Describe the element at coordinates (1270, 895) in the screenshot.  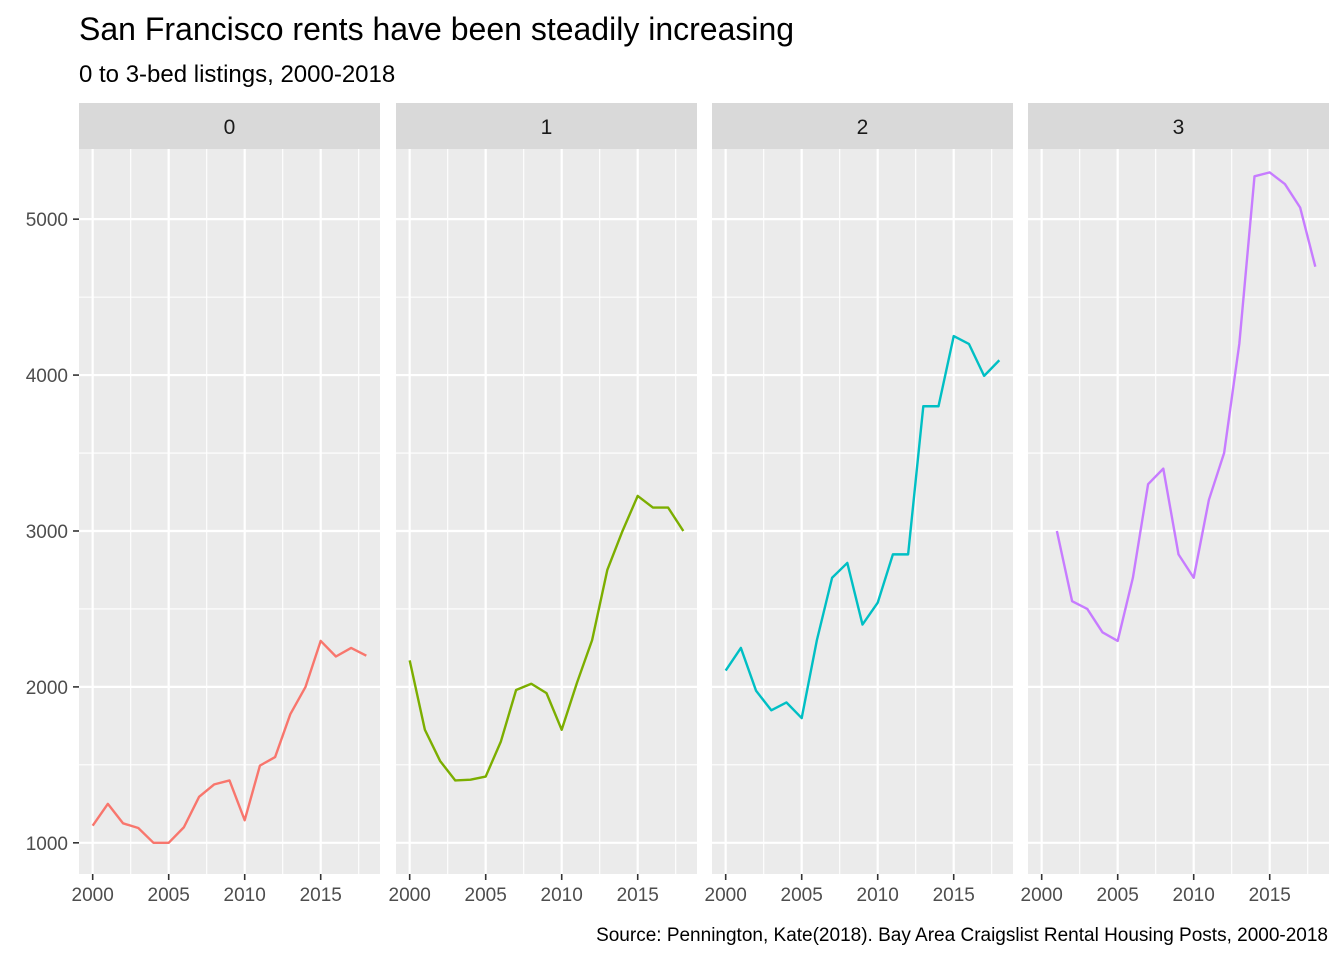
I see `x-tick-label: 2015` at that location.